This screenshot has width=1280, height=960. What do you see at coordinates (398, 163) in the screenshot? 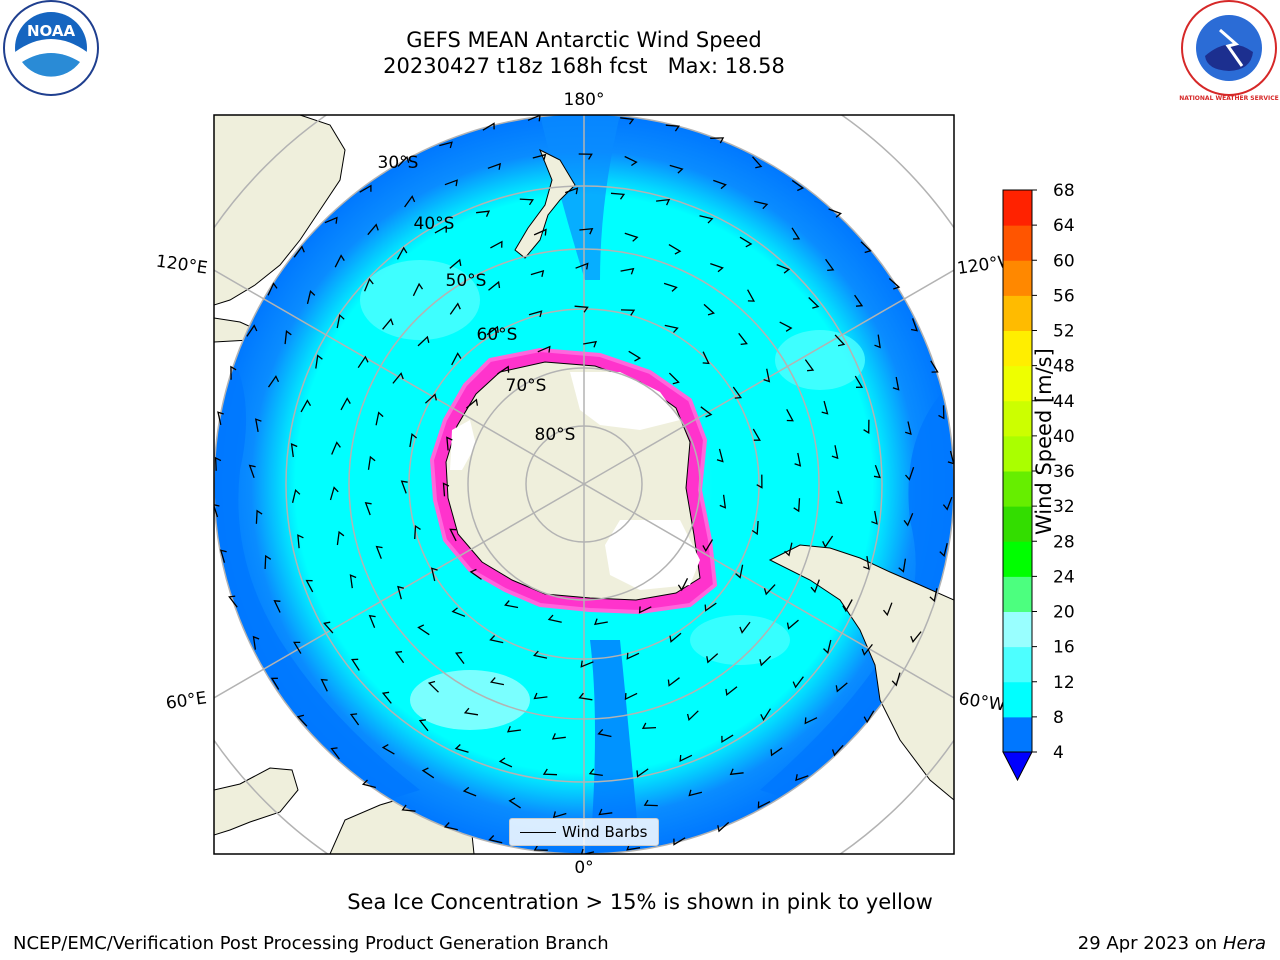
I see `lat-label-30s: 30°S` at bounding box center [398, 163].